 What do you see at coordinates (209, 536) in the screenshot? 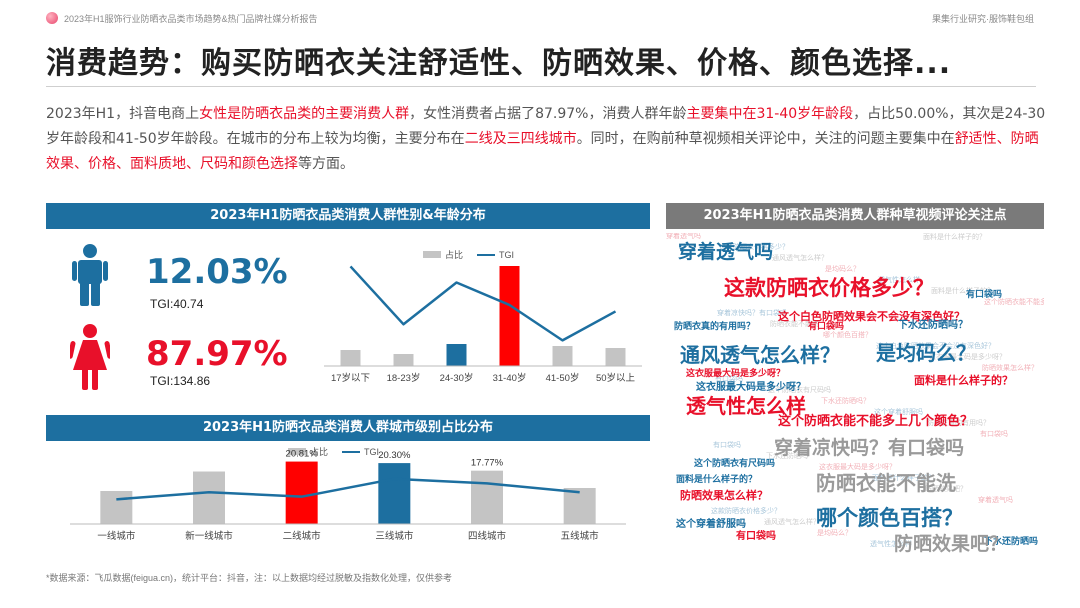
I see `x-tick-label: 新一线城市` at bounding box center [209, 536].